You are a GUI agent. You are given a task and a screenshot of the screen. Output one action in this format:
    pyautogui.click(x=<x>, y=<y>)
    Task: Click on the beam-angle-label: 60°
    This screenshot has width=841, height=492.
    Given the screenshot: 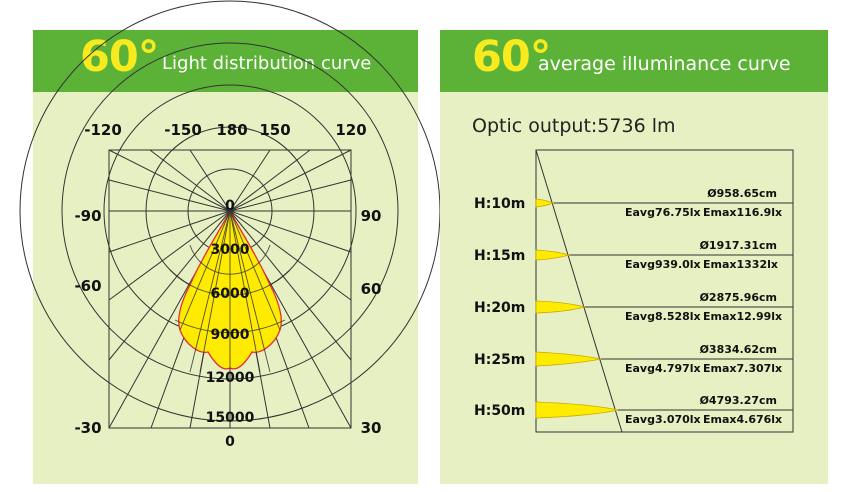 What is the action you would take?
    pyautogui.click(x=119, y=57)
    